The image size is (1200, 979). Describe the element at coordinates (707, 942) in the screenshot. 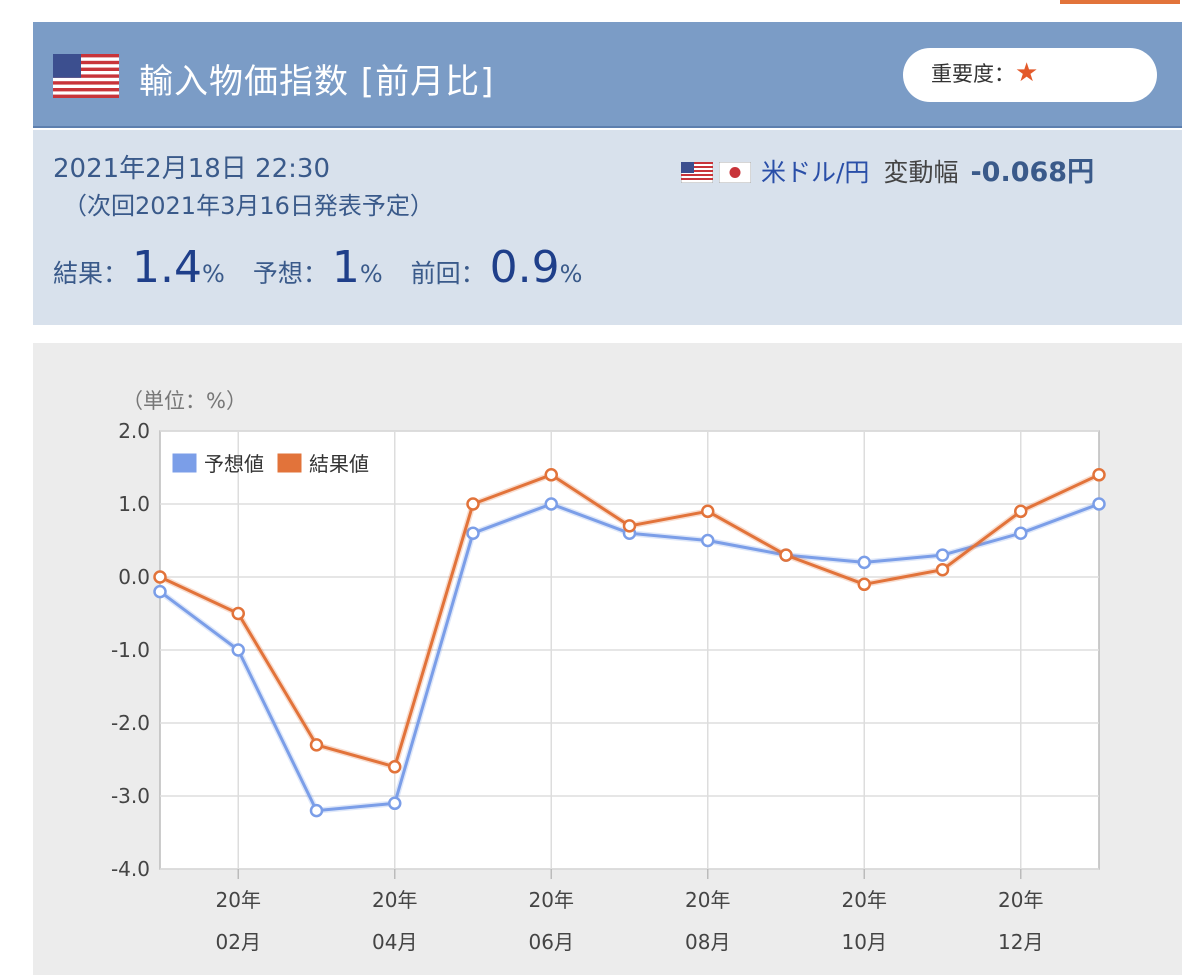

I see `x-tick-label-month: 08月` at that location.